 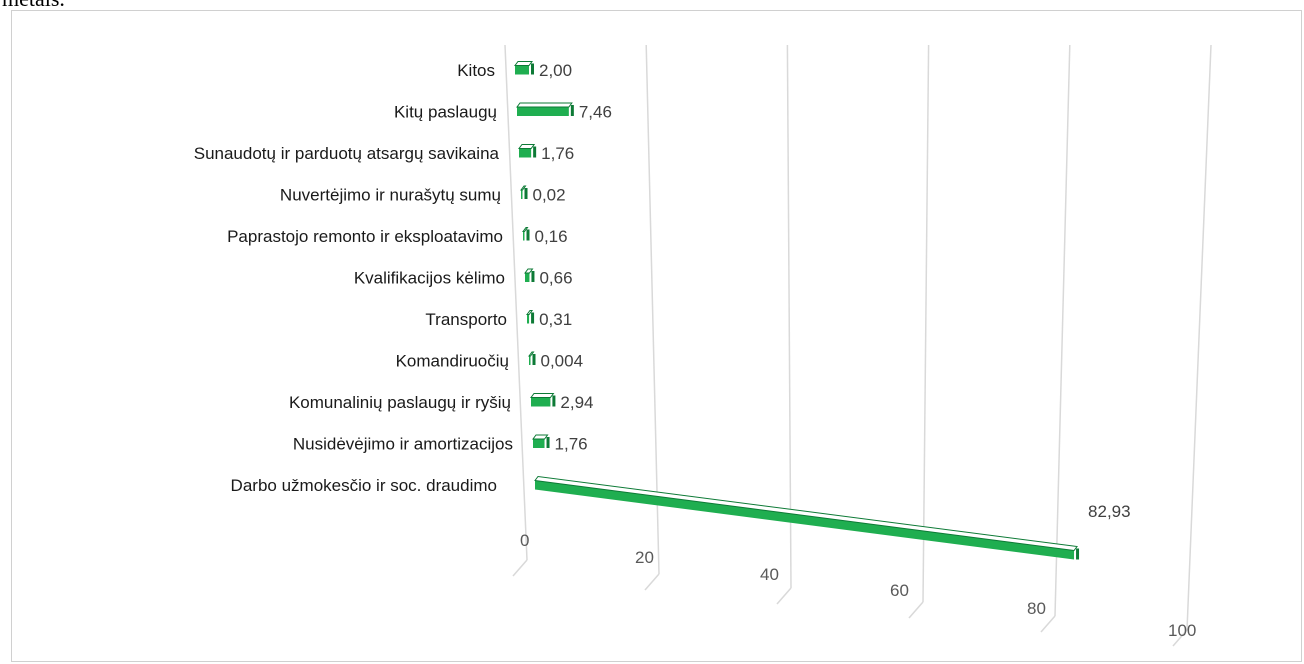 What do you see at coordinates (555, 319) in the screenshot?
I see `value-label: 0,31` at bounding box center [555, 319].